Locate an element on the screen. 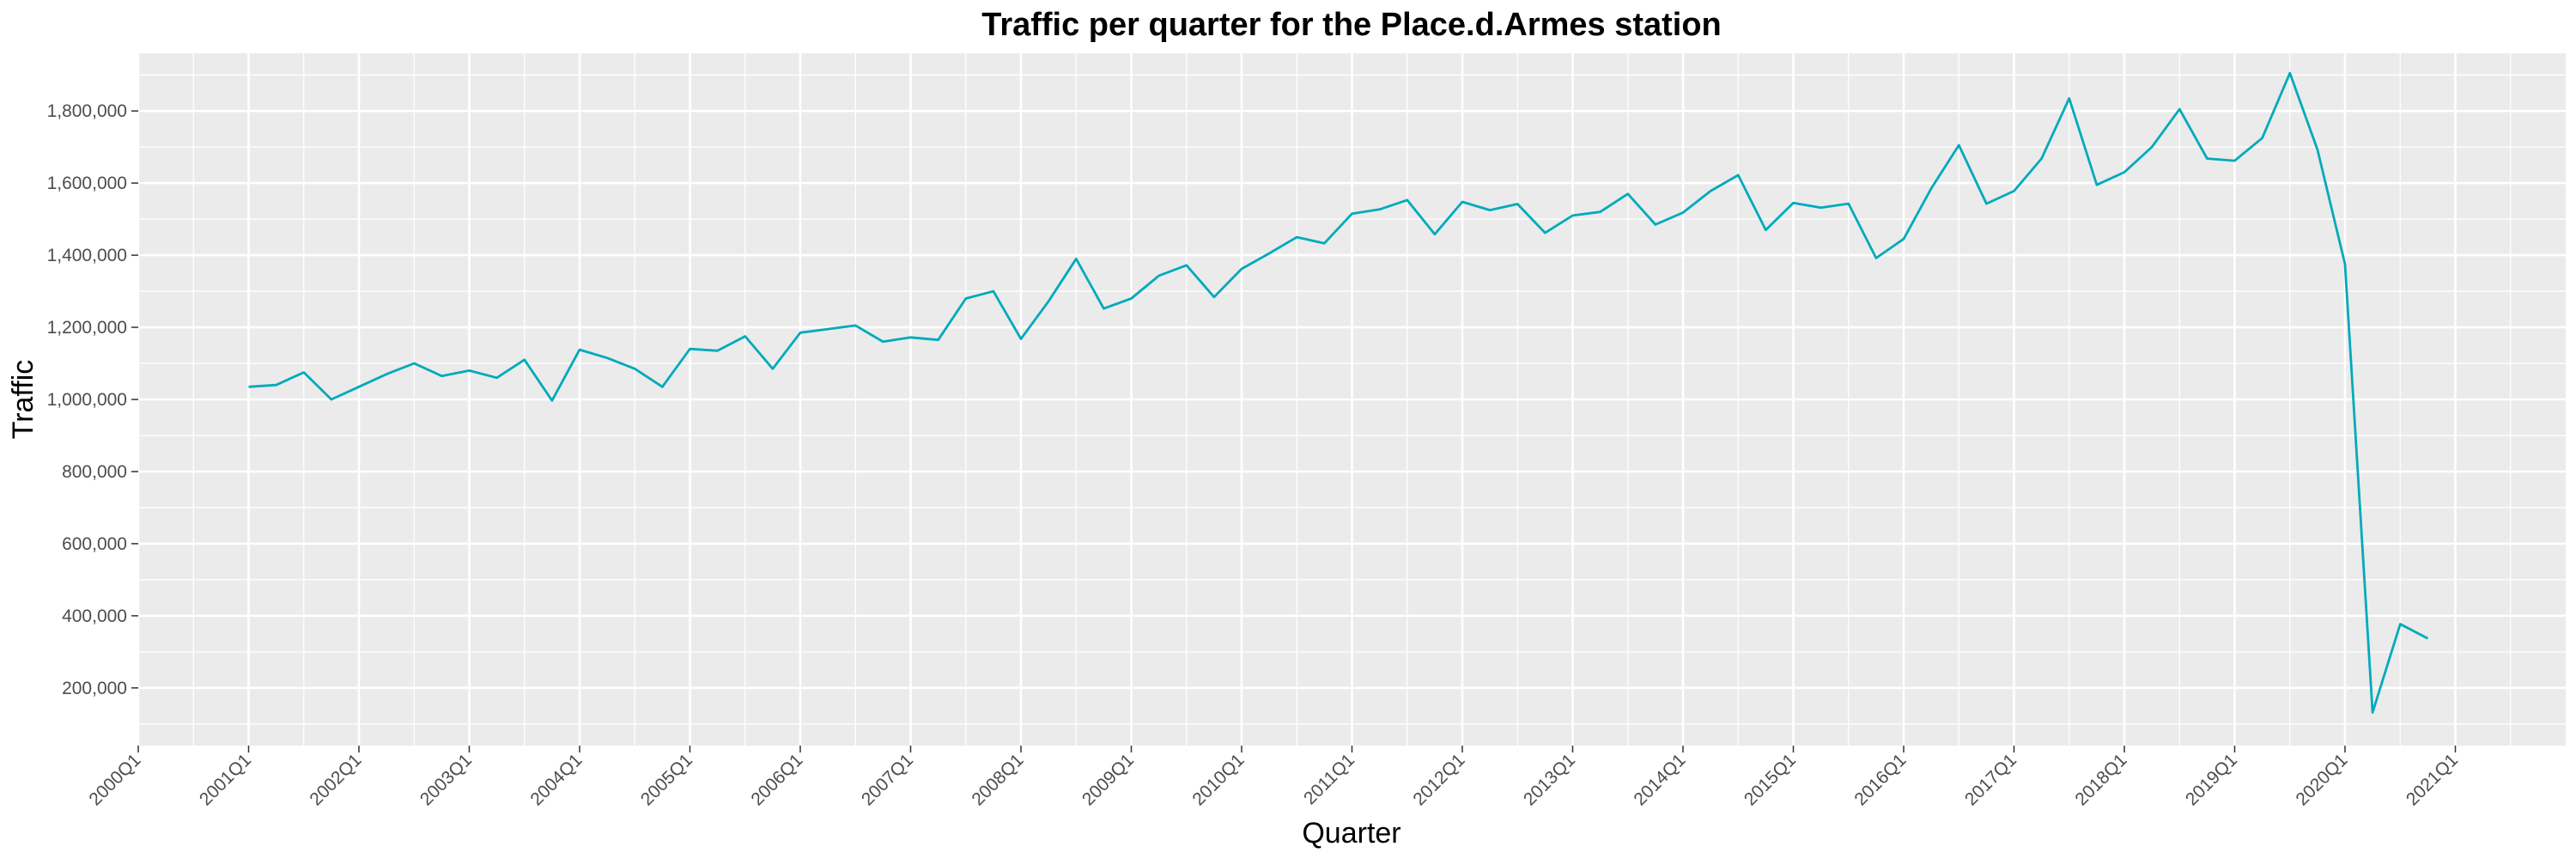 The image size is (2576, 859). x-tick-label: 2004Q1 is located at coordinates (556, 780).